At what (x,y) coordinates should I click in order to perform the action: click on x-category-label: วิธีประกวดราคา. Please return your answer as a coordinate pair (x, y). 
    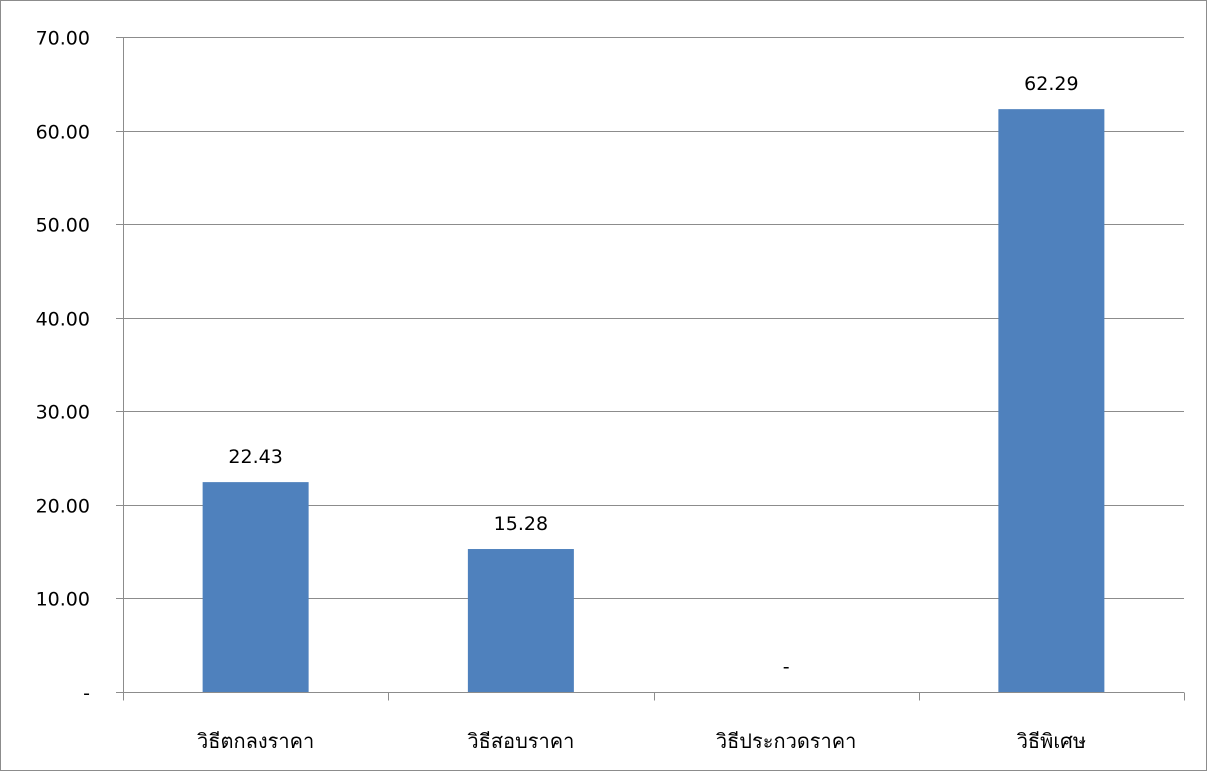
    Looking at the image, I should click on (786, 741).